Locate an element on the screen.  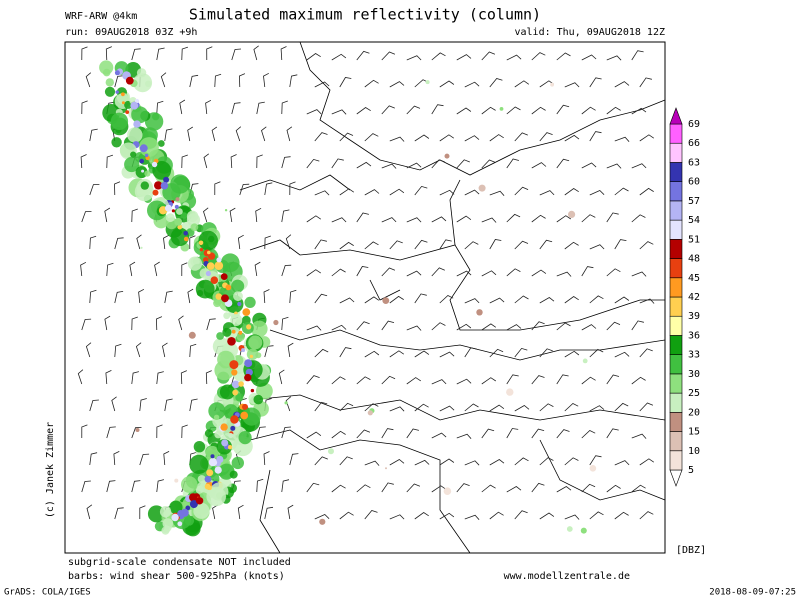
colorbar-label: 33 is located at coordinates (694, 355).